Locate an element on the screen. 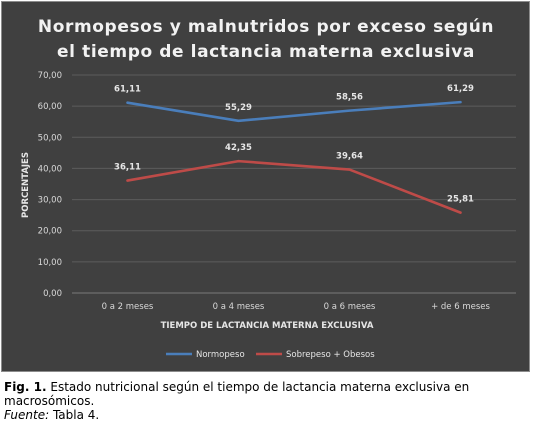 Image resolution: width=535 pixels, height=429 pixels. chart-title-line-2: el tiempo de lactancia materna exclusiva is located at coordinates (266, 52).